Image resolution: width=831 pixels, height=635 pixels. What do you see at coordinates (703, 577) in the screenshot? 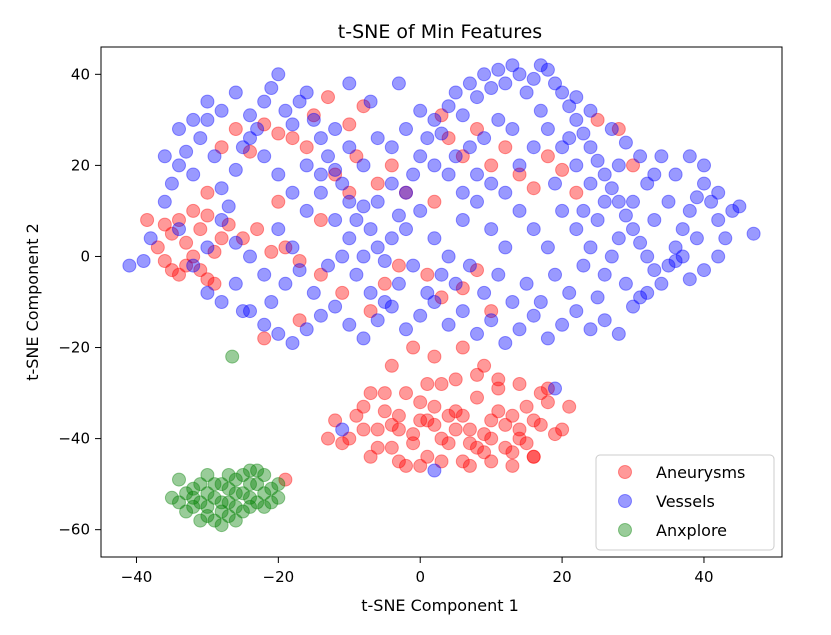
I see `x-tick-label-4: 40` at bounding box center [703, 577].